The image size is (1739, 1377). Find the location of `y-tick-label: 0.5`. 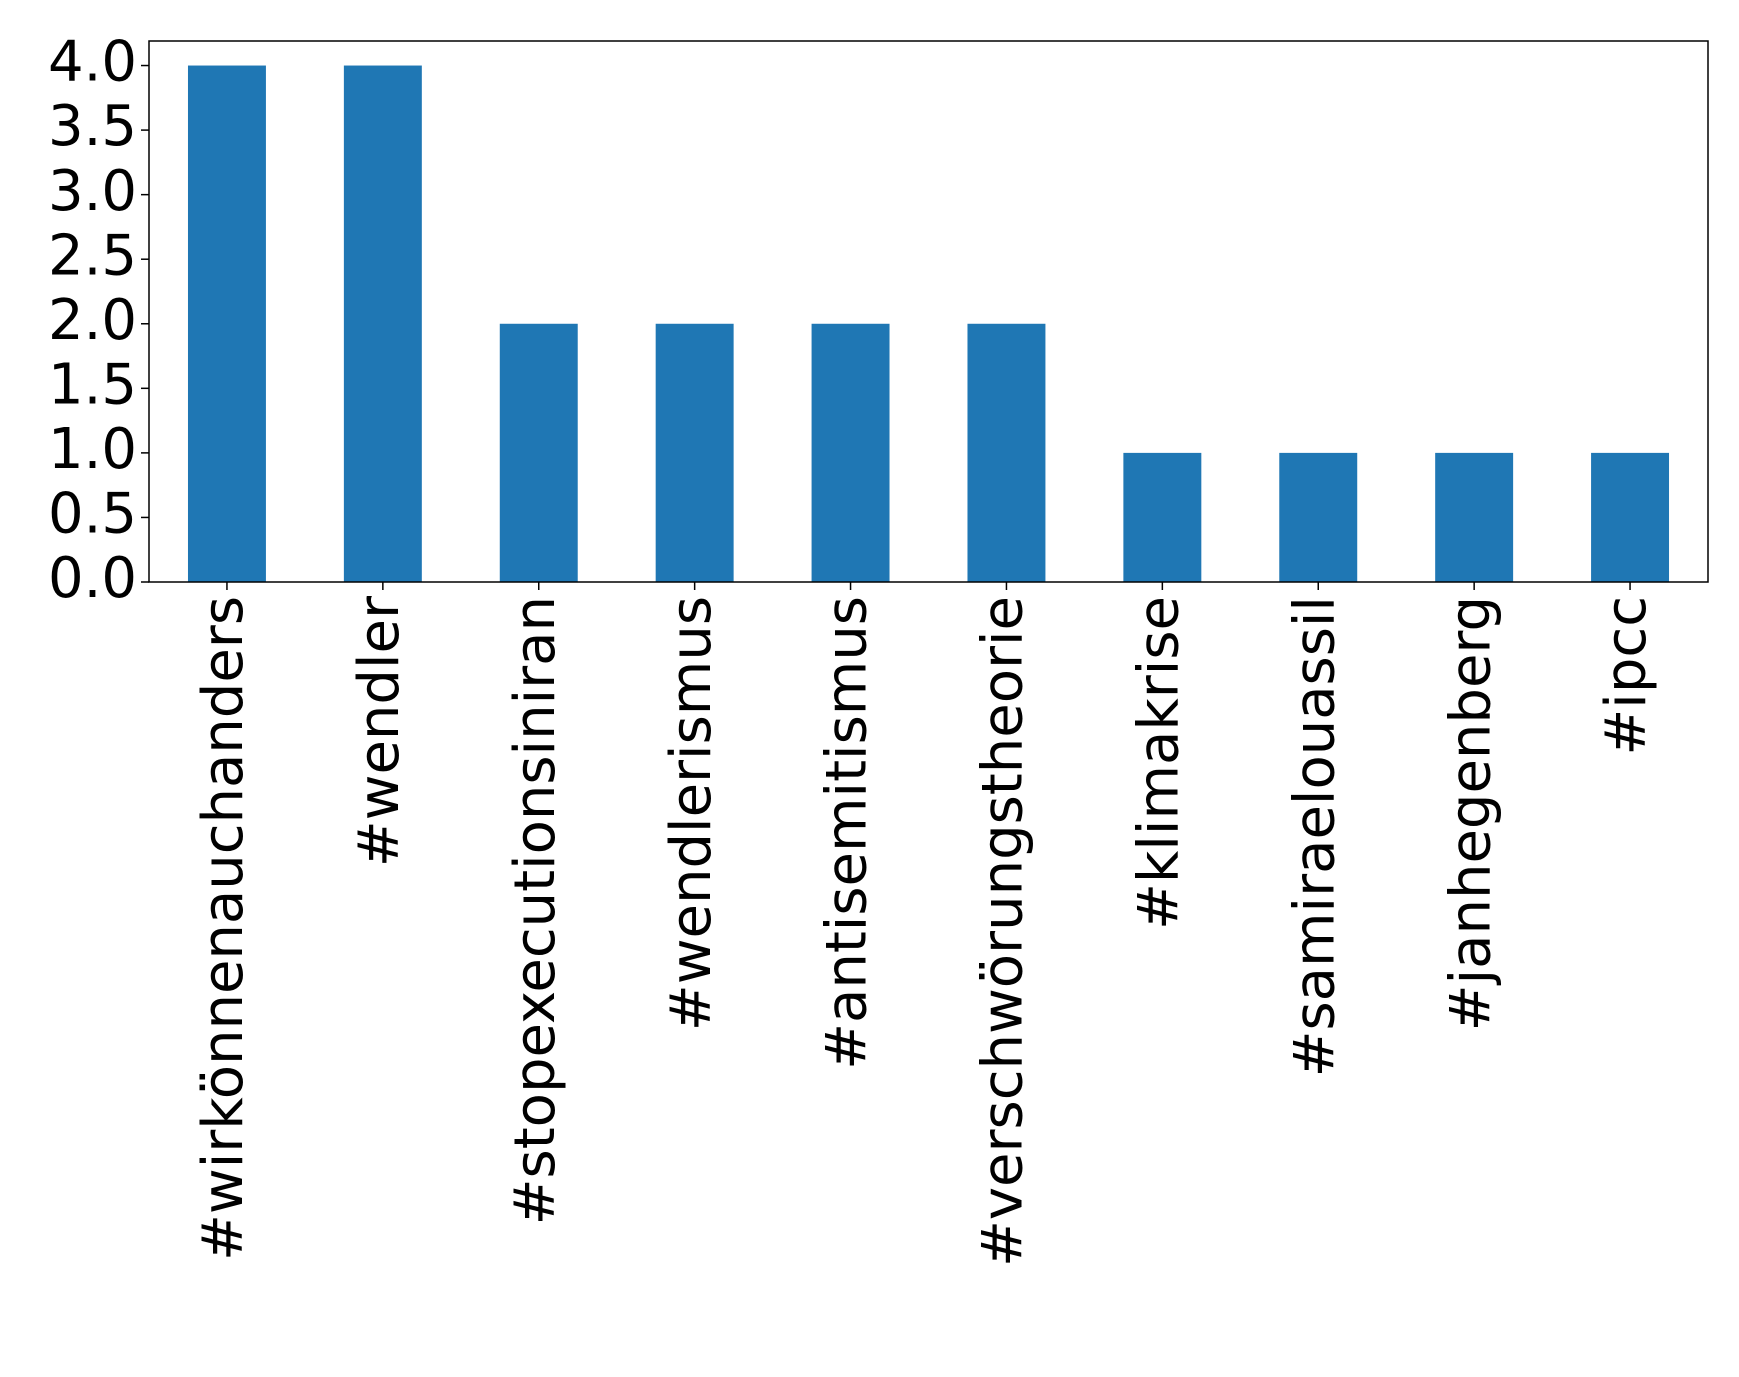

y-tick-label: 0.5 is located at coordinates (92, 514).